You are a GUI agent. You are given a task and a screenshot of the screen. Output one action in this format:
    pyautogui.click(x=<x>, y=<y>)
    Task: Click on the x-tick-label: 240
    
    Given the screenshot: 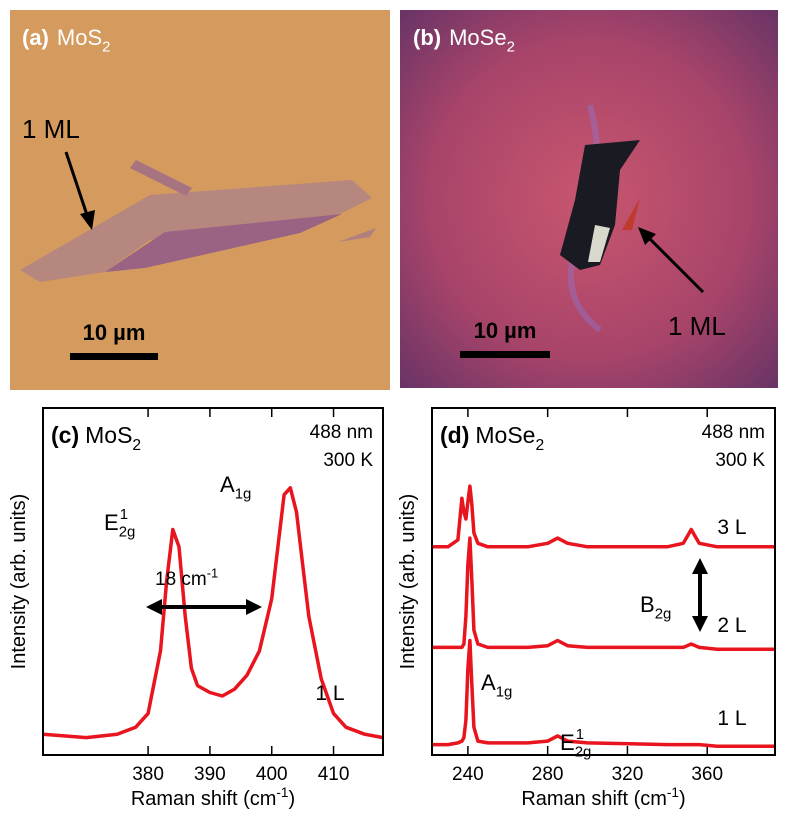 What is the action you would take?
    pyautogui.click(x=468, y=774)
    